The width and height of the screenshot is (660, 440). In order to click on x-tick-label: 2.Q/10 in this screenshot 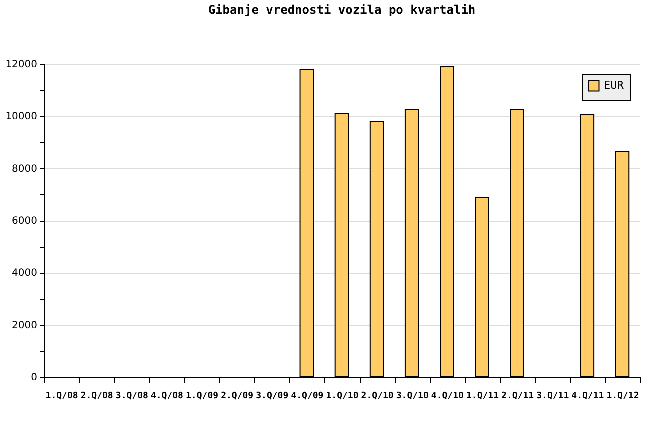, I will do `click(377, 397)`.